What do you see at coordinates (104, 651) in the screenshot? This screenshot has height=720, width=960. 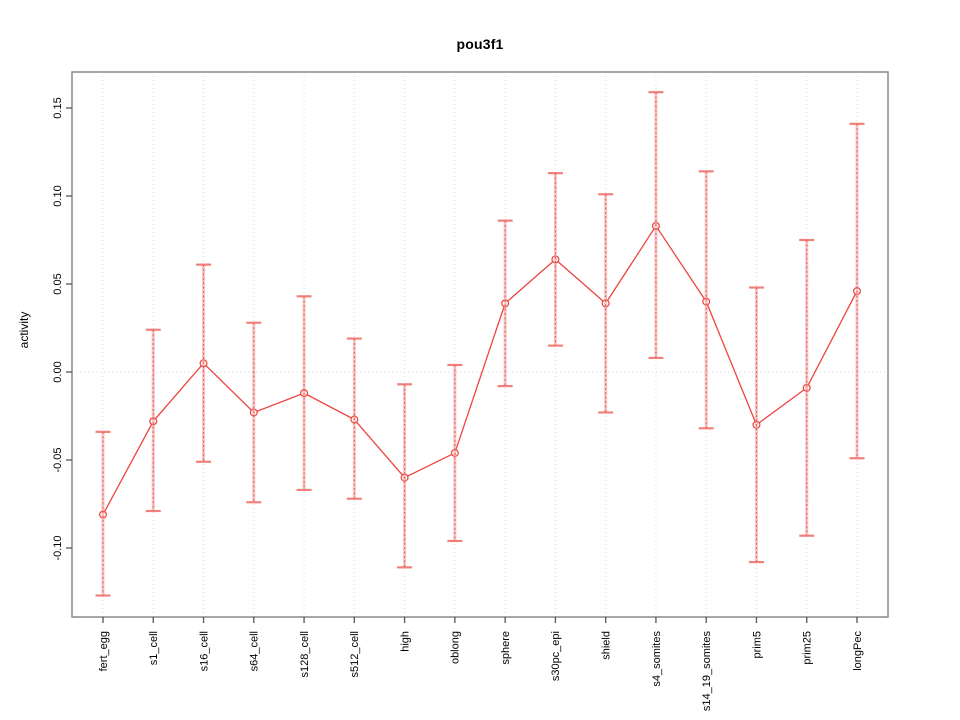 I see `x-tick-label: fert_egg` at bounding box center [104, 651].